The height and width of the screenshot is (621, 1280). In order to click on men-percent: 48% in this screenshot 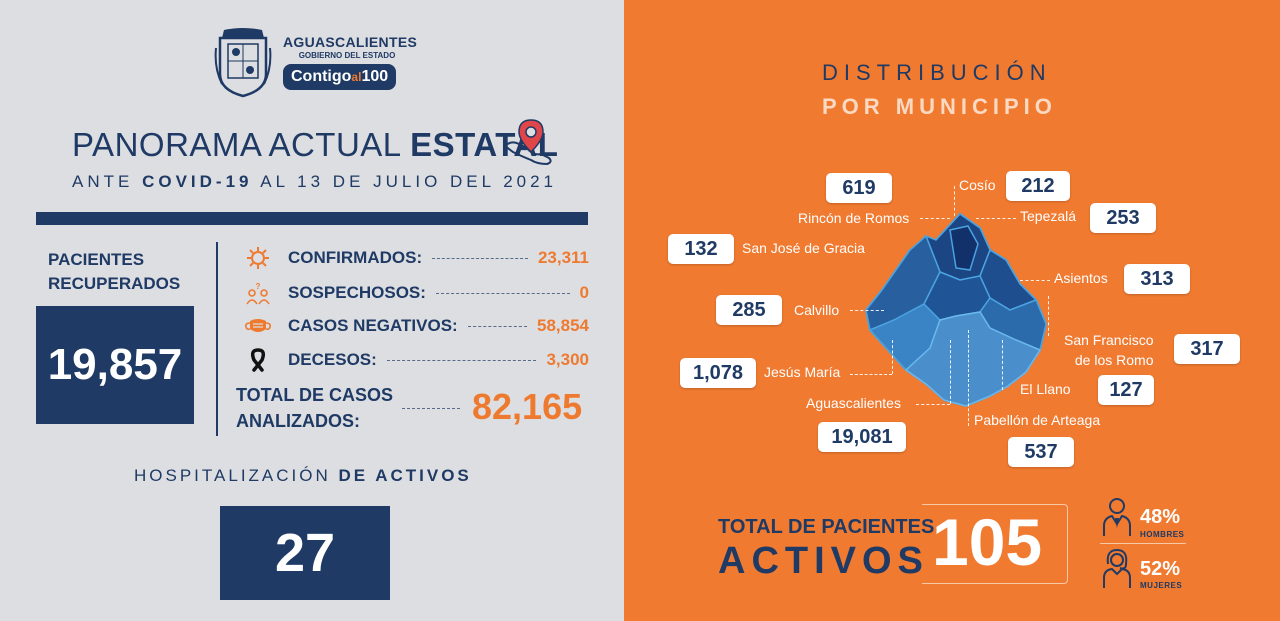, I will do `click(1160, 517)`.